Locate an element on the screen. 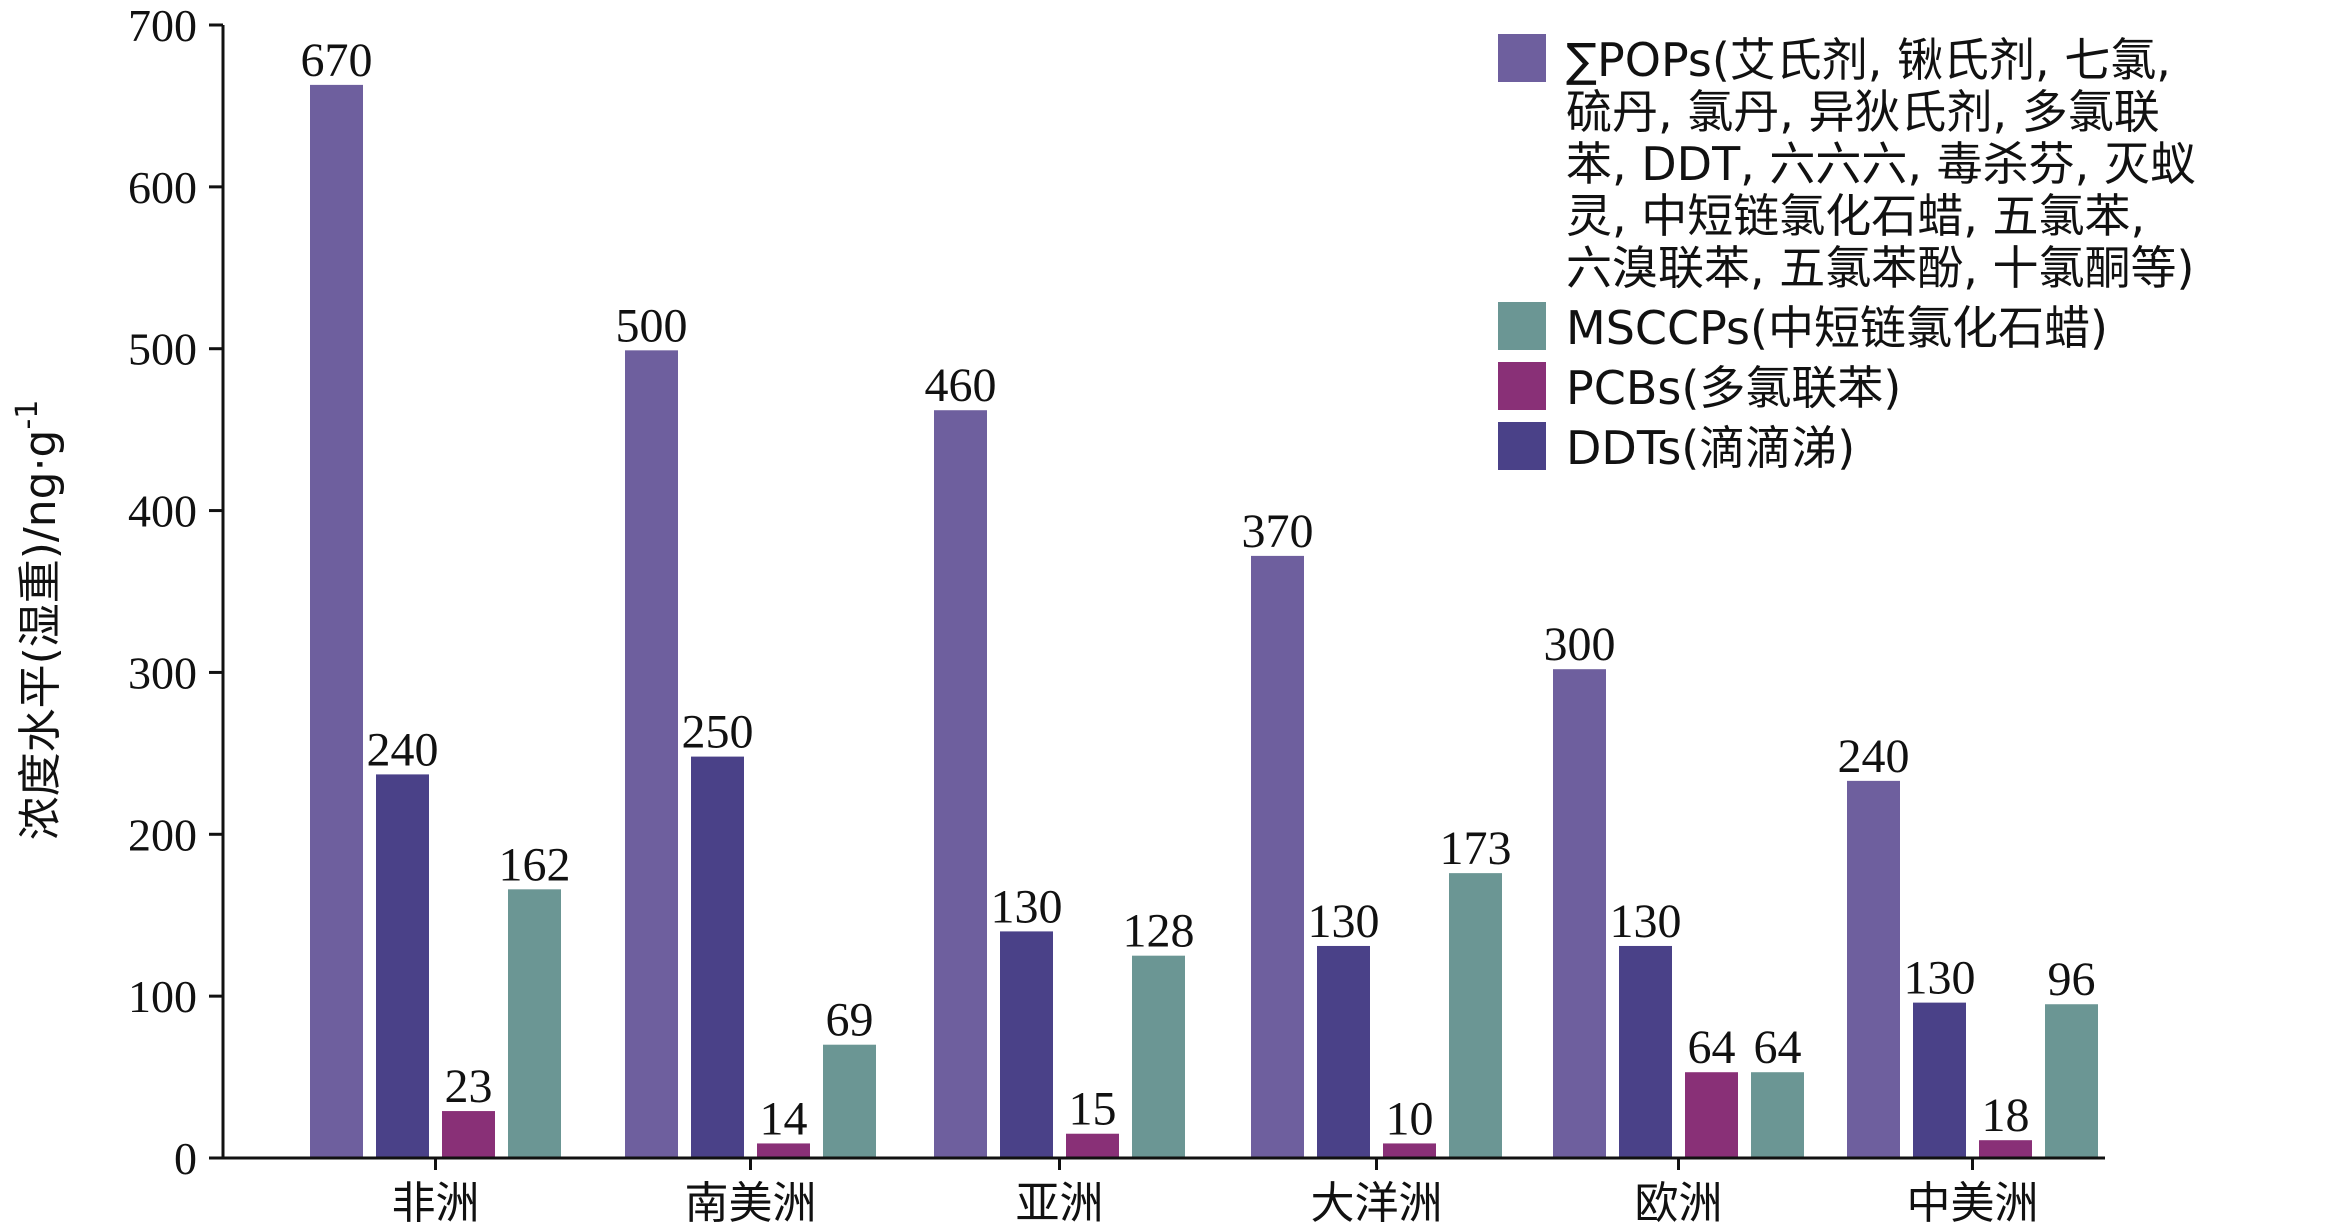 This screenshot has width=2348, height=1230. y-tick-label: 300 is located at coordinates (162, 672).